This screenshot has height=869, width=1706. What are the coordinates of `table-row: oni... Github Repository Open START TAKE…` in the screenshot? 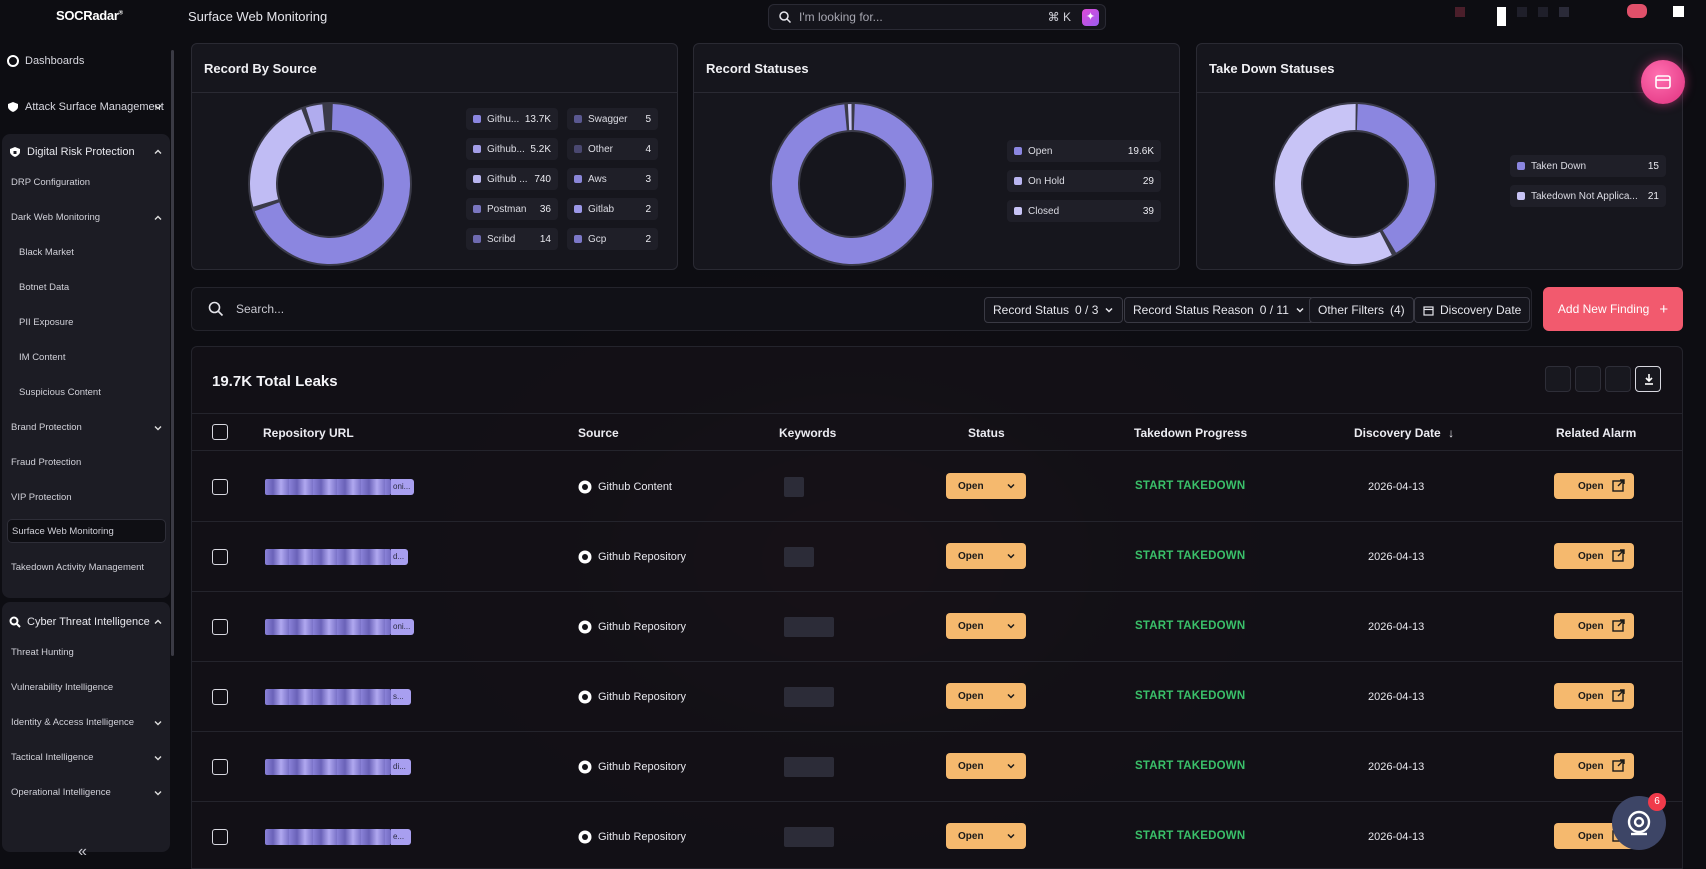 It's located at (937, 627).